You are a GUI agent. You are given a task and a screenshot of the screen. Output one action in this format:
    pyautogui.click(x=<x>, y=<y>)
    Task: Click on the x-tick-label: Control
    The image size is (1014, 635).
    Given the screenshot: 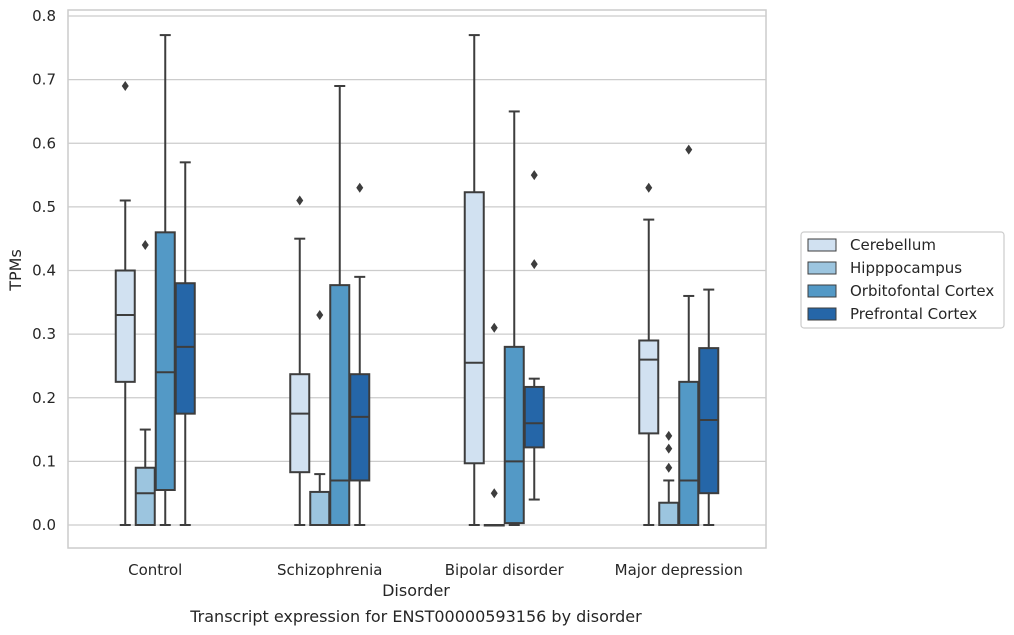 What is the action you would take?
    pyautogui.click(x=155, y=570)
    